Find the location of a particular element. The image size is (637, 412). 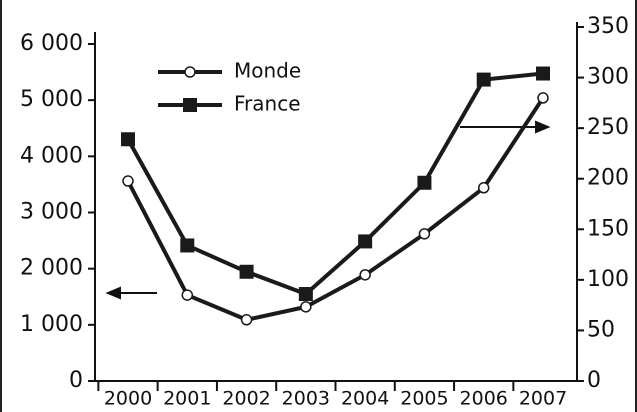

x-tick-label: 2007 is located at coordinates (543, 399).